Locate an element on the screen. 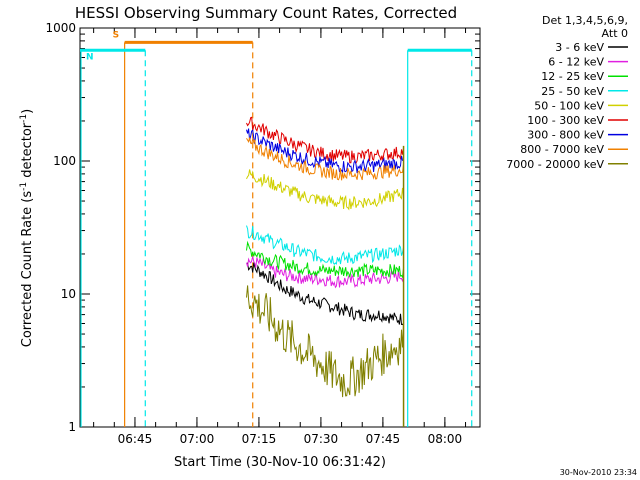 The height and width of the screenshot is (480, 640). legend-entry-label: 800 - 7000 keV is located at coordinates (562, 149).